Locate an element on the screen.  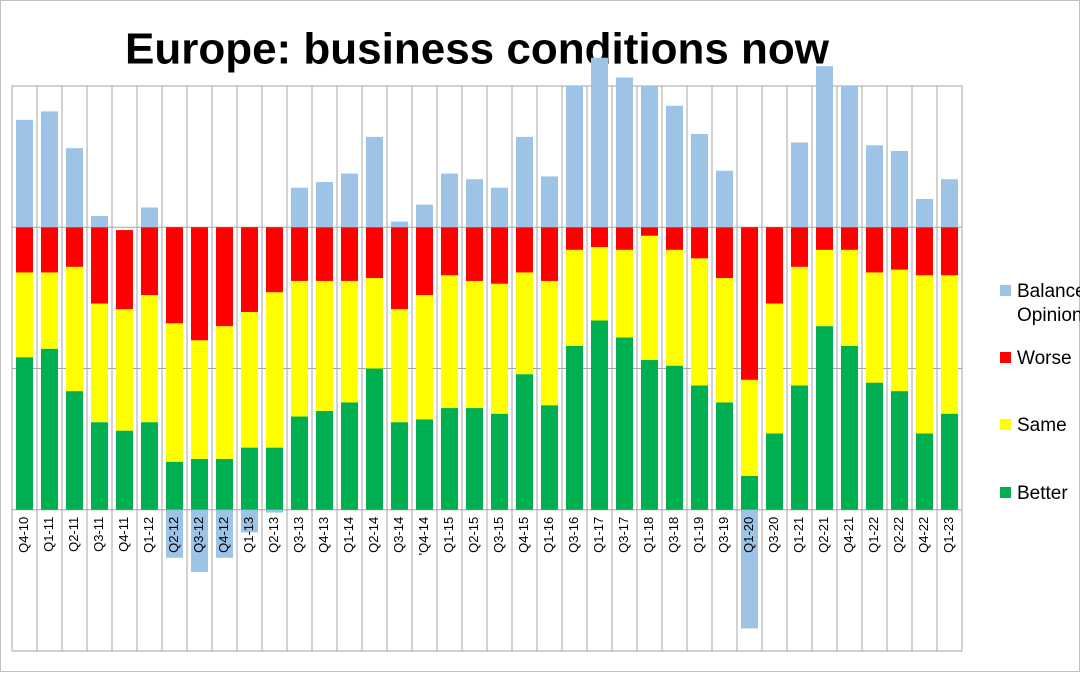
x-tick-label: Q4-22 is located at coordinates (923, 535).